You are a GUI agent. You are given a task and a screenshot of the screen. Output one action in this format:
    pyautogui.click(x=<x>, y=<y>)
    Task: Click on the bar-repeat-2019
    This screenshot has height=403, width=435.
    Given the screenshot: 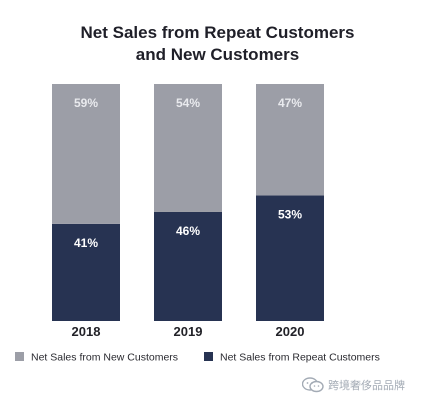 What is the action you would take?
    pyautogui.click(x=188, y=266)
    